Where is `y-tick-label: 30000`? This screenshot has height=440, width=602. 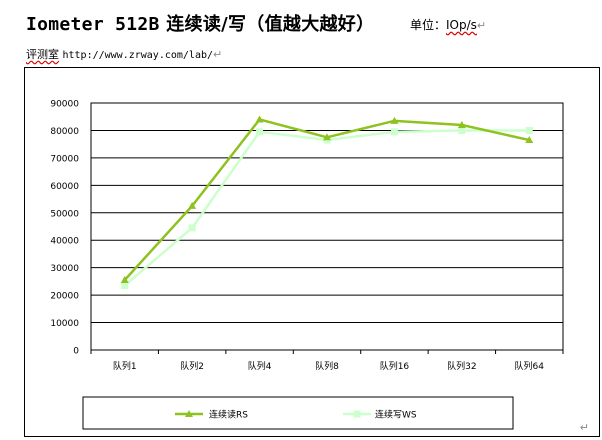
y-tick-label: 30000 is located at coordinates (64, 269).